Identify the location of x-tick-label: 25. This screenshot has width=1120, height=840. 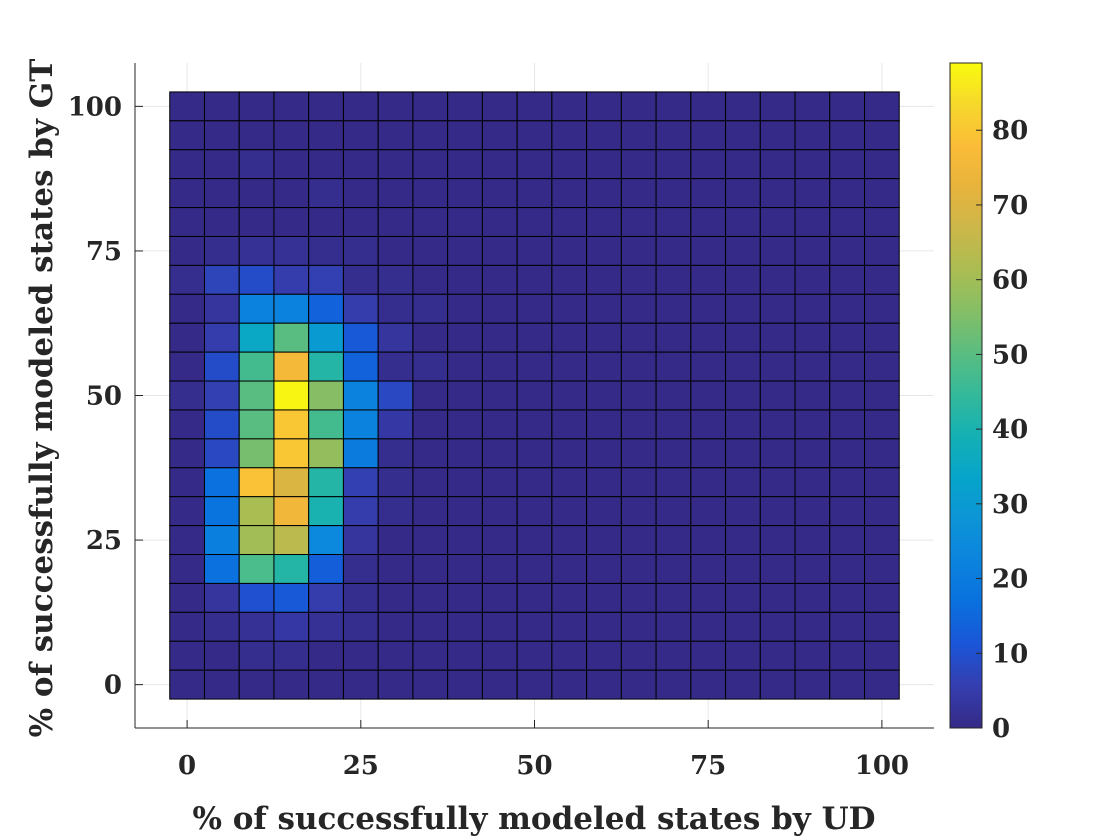
(361, 766).